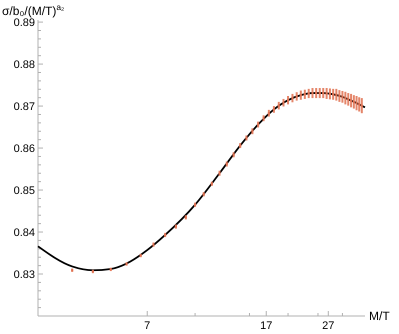 Image resolution: width=399 pixels, height=334 pixels. What do you see at coordinates (24, 23) in the screenshot?
I see `y-tick-label: 0.89` at bounding box center [24, 23].